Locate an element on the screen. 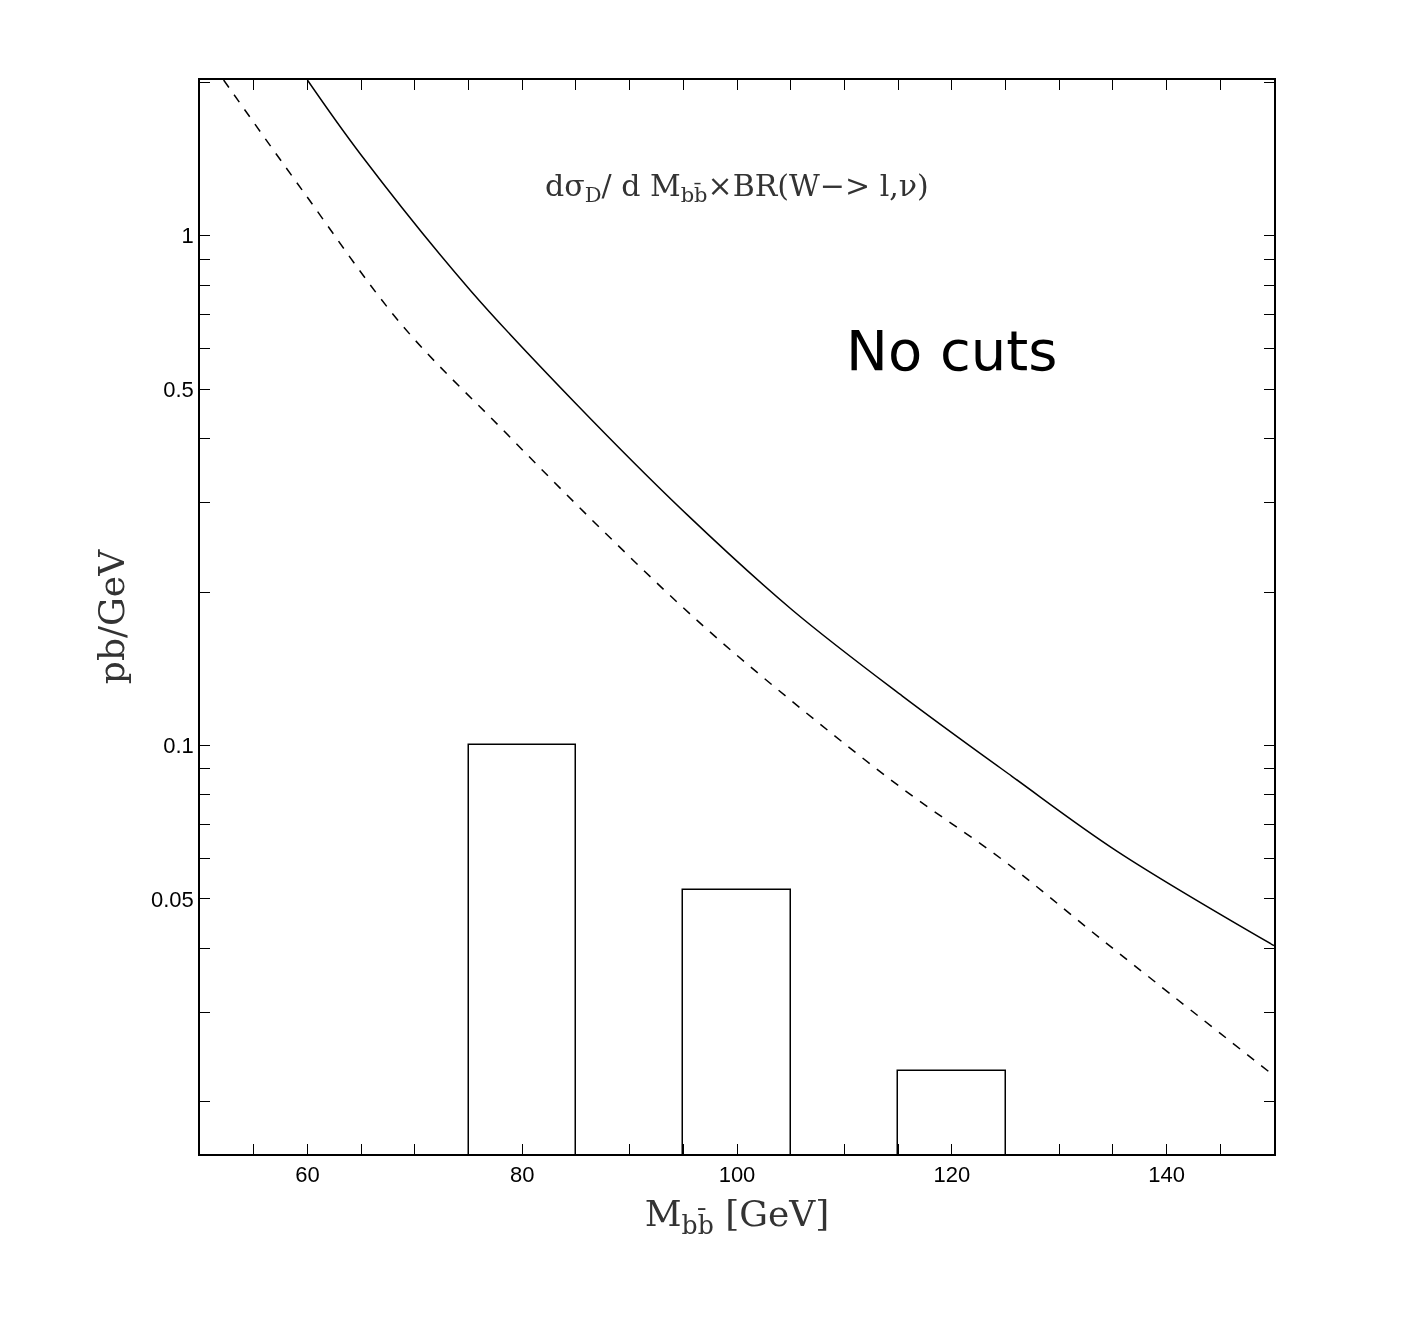 The width and height of the screenshot is (1424, 1324). annotation: No cuts is located at coordinates (952, 350).